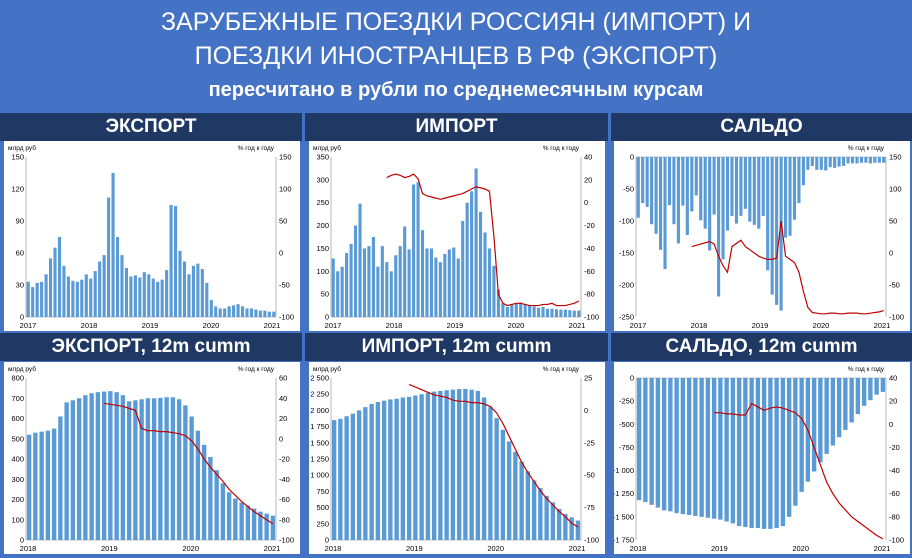 Image resolution: width=912 pixels, height=558 pixels. Describe the element at coordinates (283, 418) in the screenshot. I see `y-right-tick-label: 20` at that location.